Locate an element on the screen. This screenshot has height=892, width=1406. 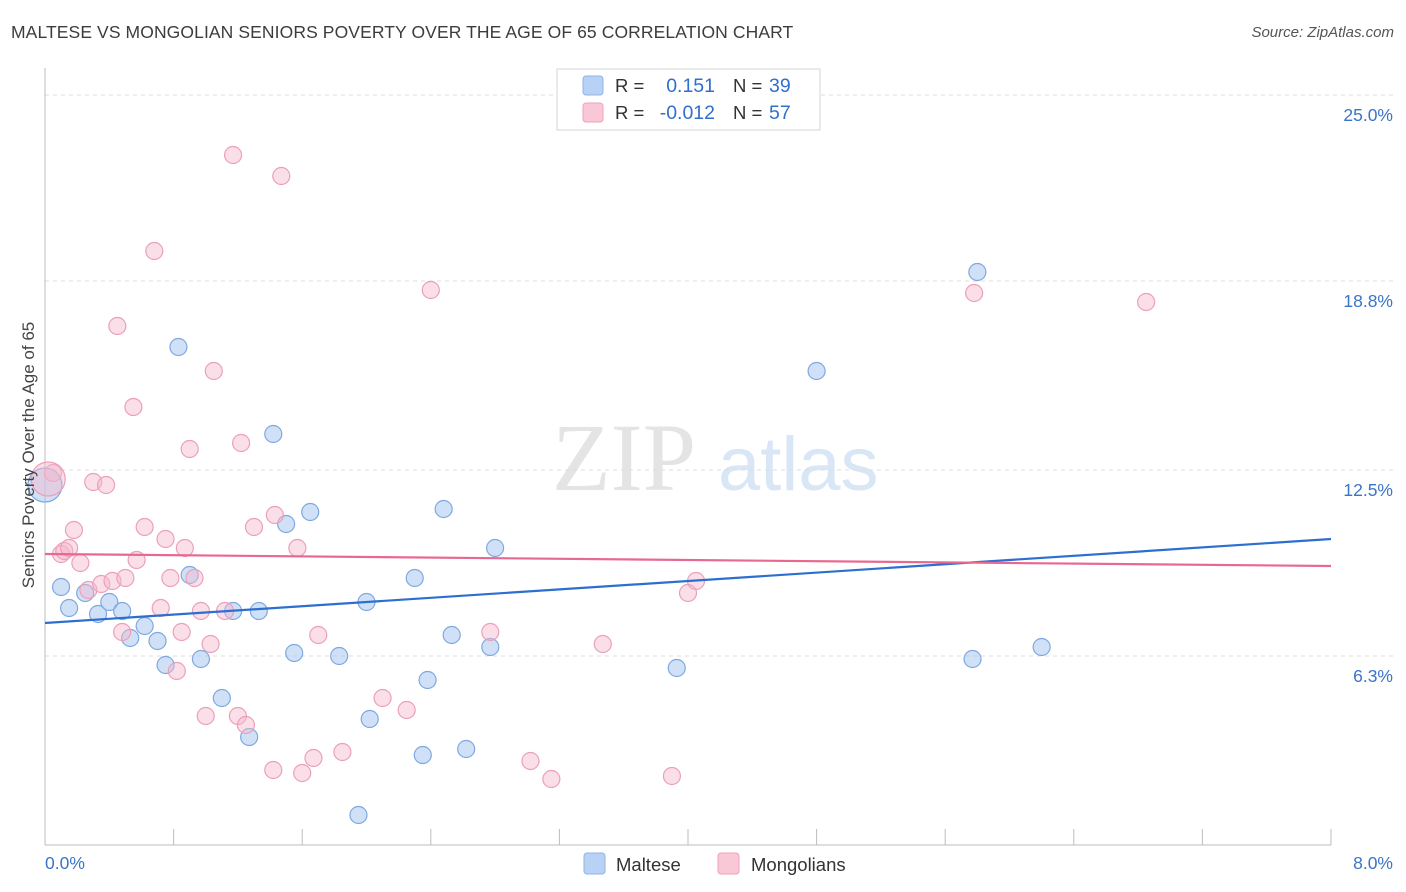
bottom-legend-label-maltese: Maltese is located at coordinates (648, 864).